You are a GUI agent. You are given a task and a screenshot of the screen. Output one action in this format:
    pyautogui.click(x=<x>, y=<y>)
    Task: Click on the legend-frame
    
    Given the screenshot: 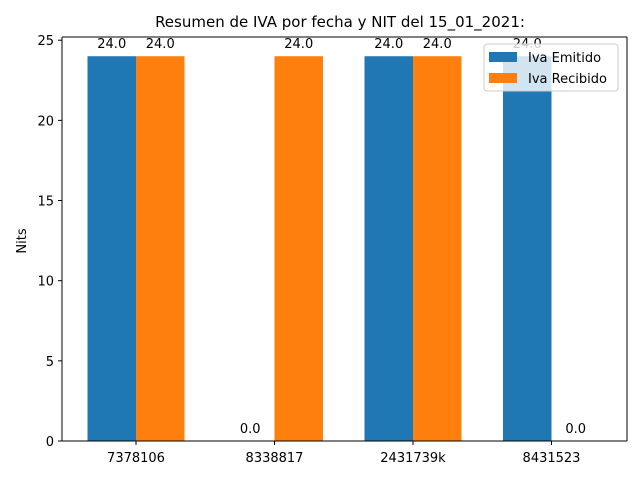 What is the action you would take?
    pyautogui.click(x=551, y=67)
    